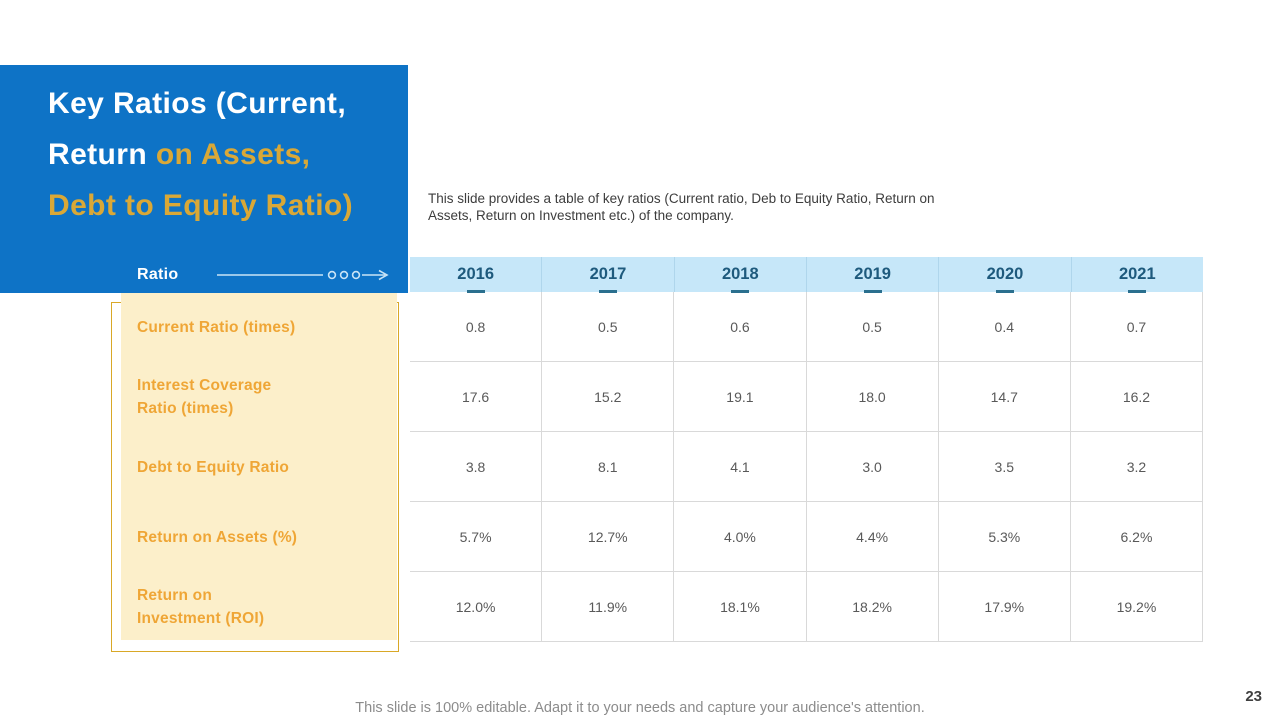  What do you see at coordinates (1136, 536) in the screenshot?
I see `value-cell: 6.2%` at bounding box center [1136, 536].